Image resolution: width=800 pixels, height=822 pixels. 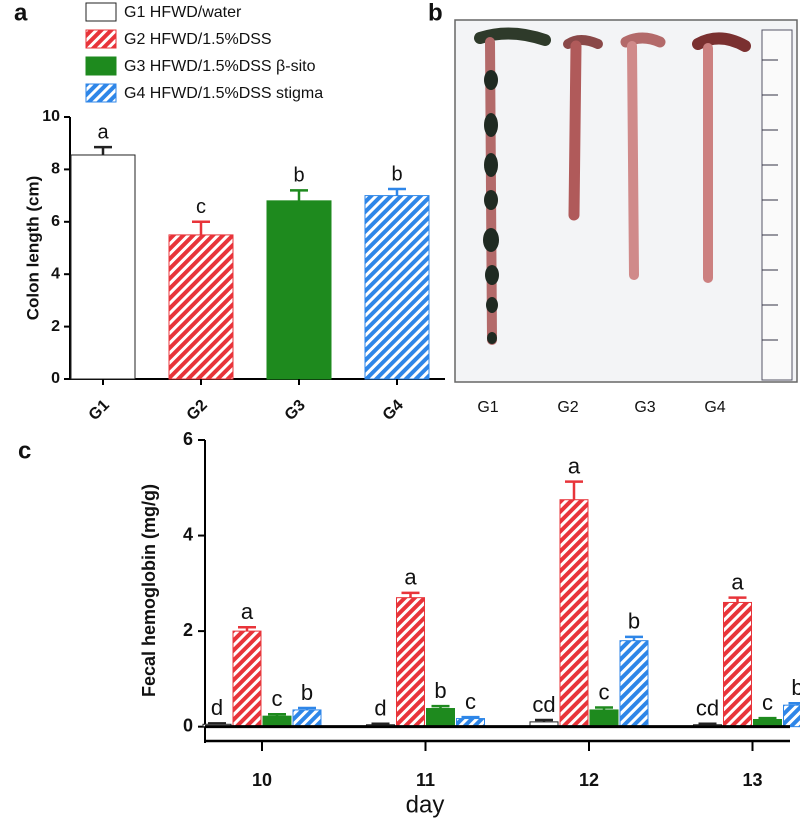 I want to click on x-tick-label: G4, so click(x=393, y=410).